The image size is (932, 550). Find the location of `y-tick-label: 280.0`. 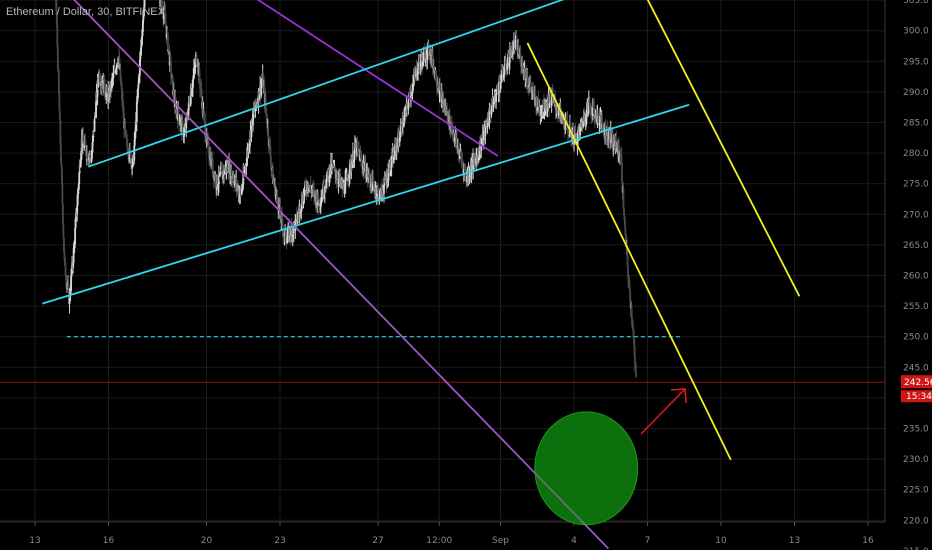

y-tick-label: 280.0 is located at coordinates (916, 154).